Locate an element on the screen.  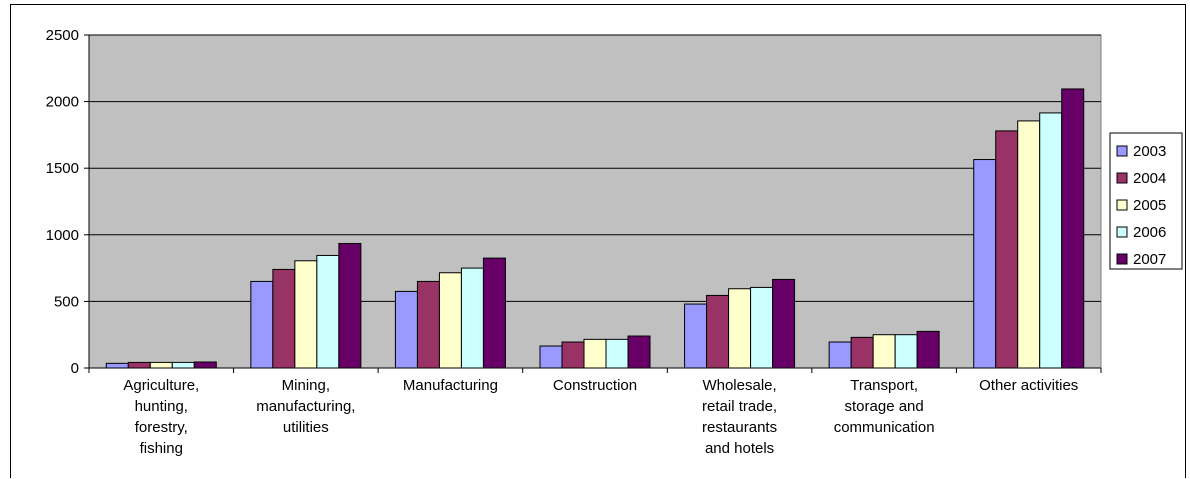
y-tick-label: 2000 is located at coordinates (62, 102).